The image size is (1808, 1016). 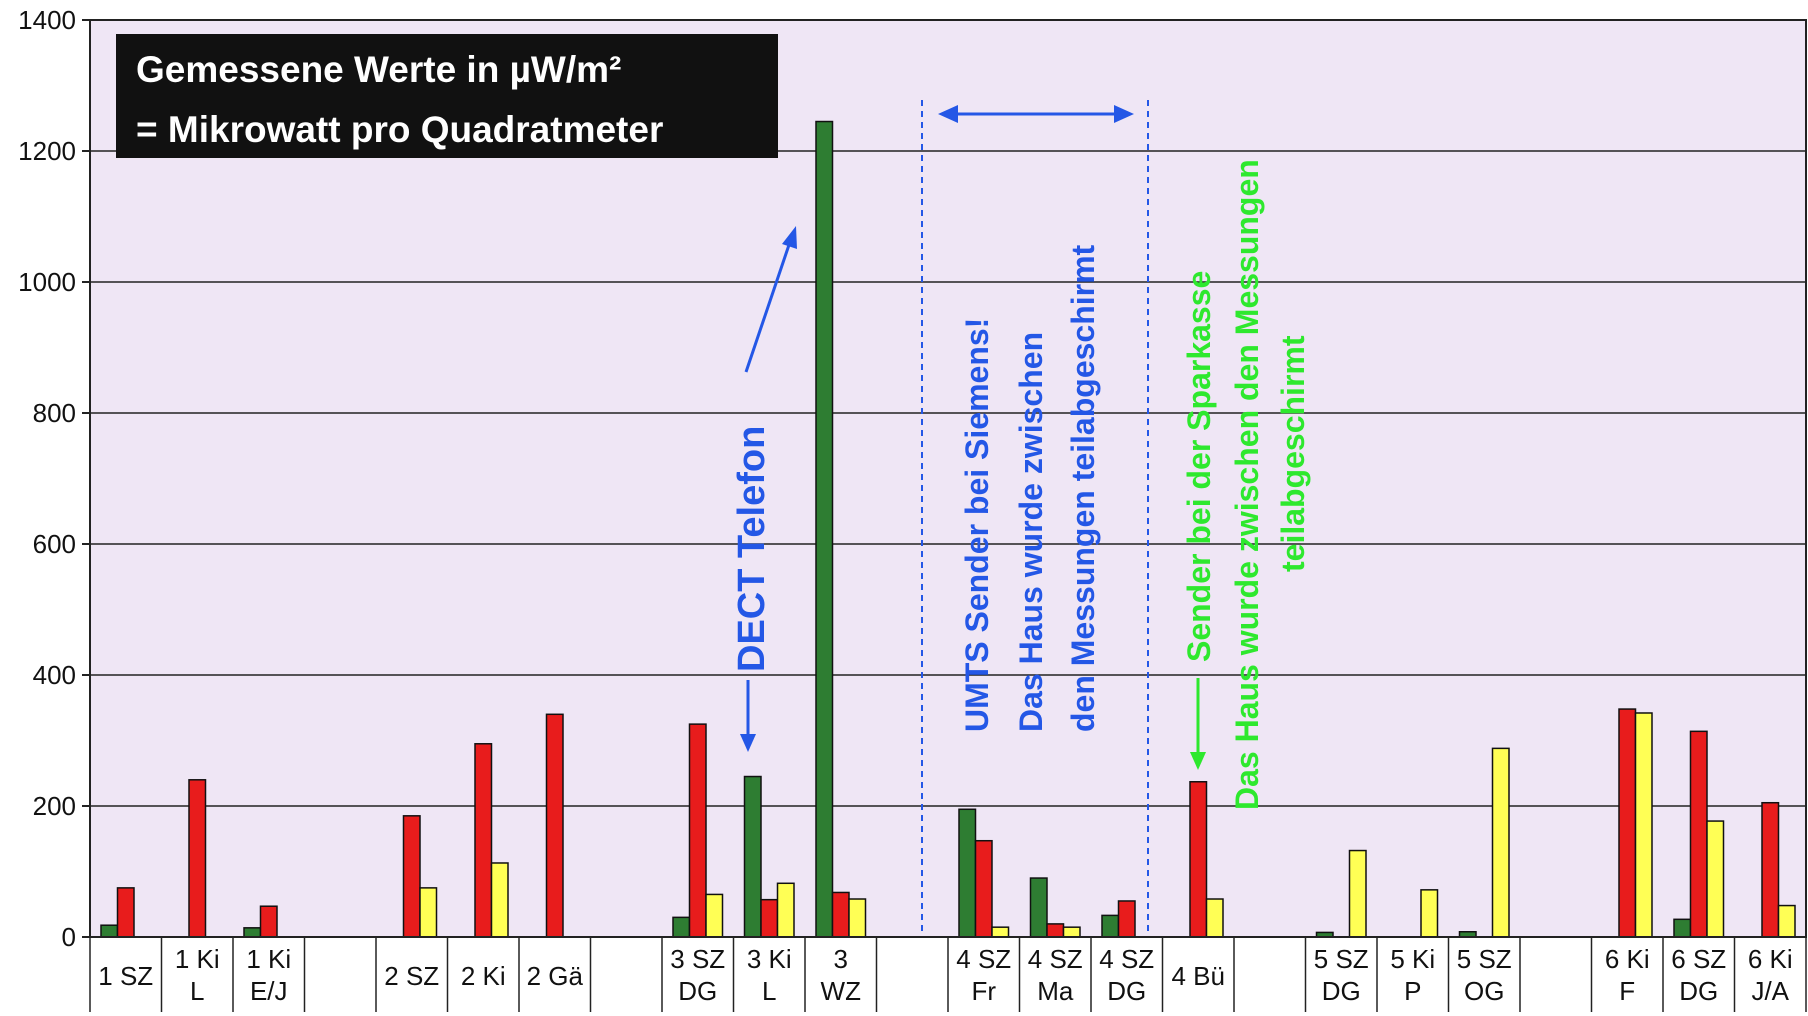 What do you see at coordinates (54, 544) in the screenshot?
I see `y-tick-label: 600` at bounding box center [54, 544].